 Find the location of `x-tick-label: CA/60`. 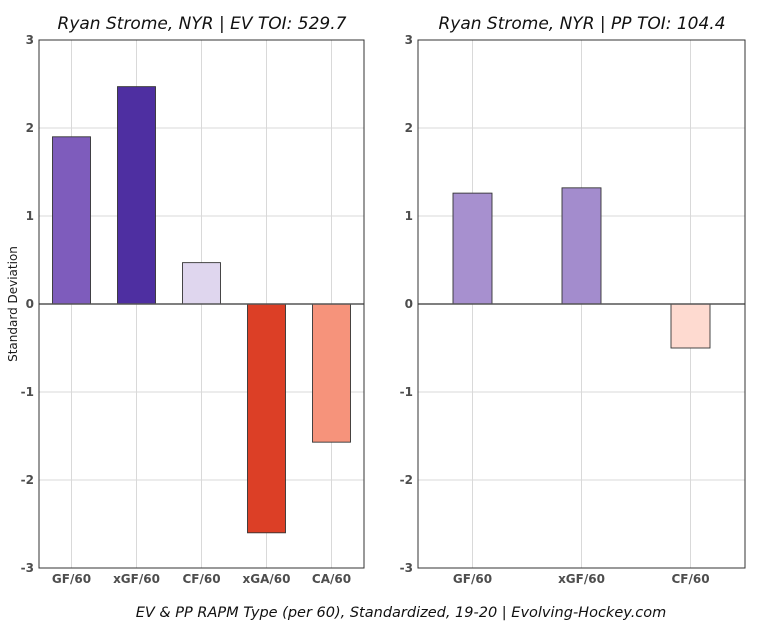

x-tick-label: CA/60 is located at coordinates (331, 579).